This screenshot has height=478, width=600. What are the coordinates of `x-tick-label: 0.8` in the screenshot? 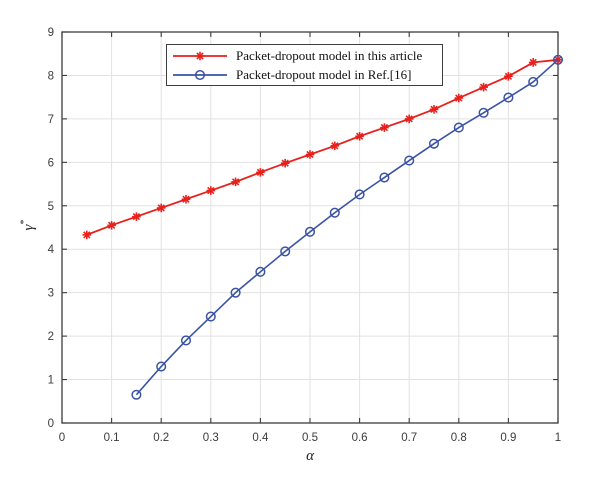 It's located at (459, 438).